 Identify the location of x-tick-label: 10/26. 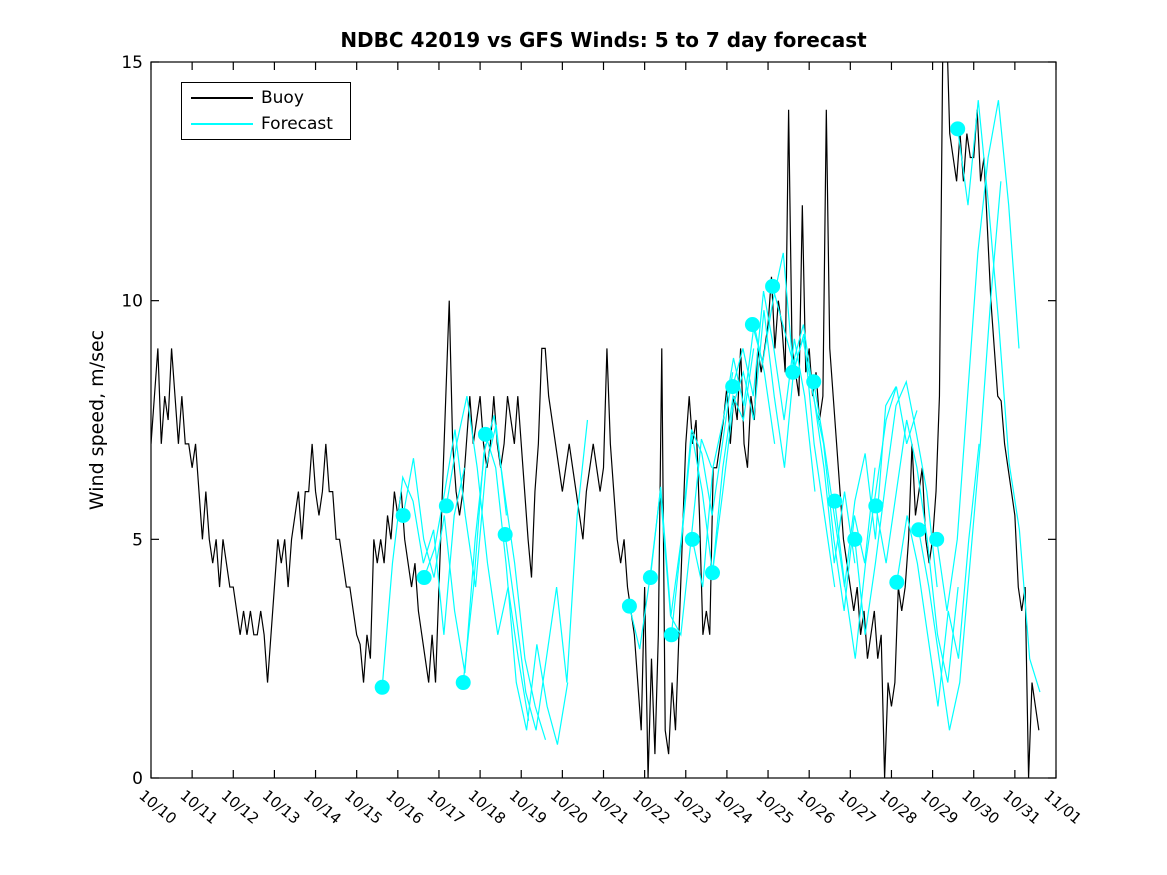
(816, 807).